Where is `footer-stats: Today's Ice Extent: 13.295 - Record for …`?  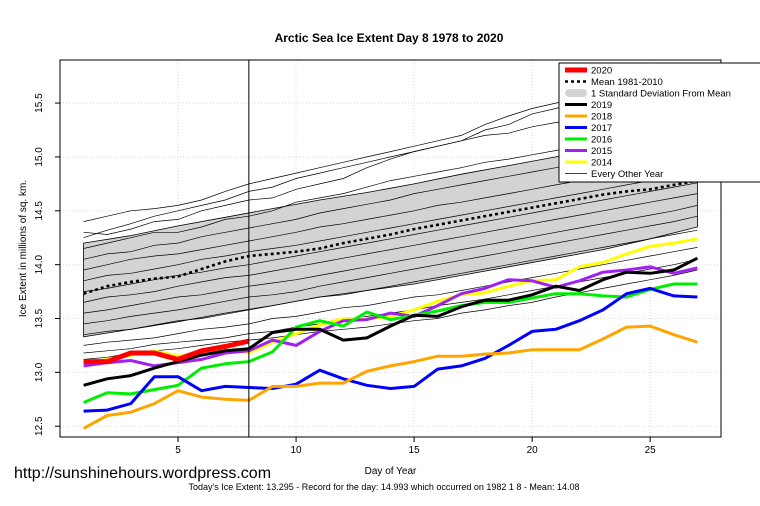 footer-stats: Today's Ice Extent: 13.295 - Record for … is located at coordinates (384, 487).